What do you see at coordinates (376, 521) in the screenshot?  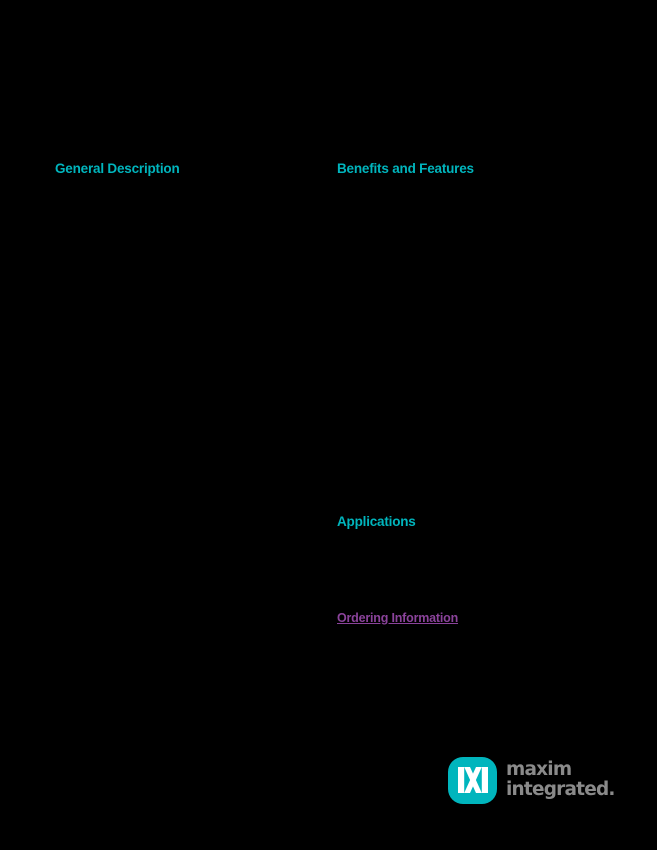 I see `section-heading-applications: Applications` at bounding box center [376, 521].